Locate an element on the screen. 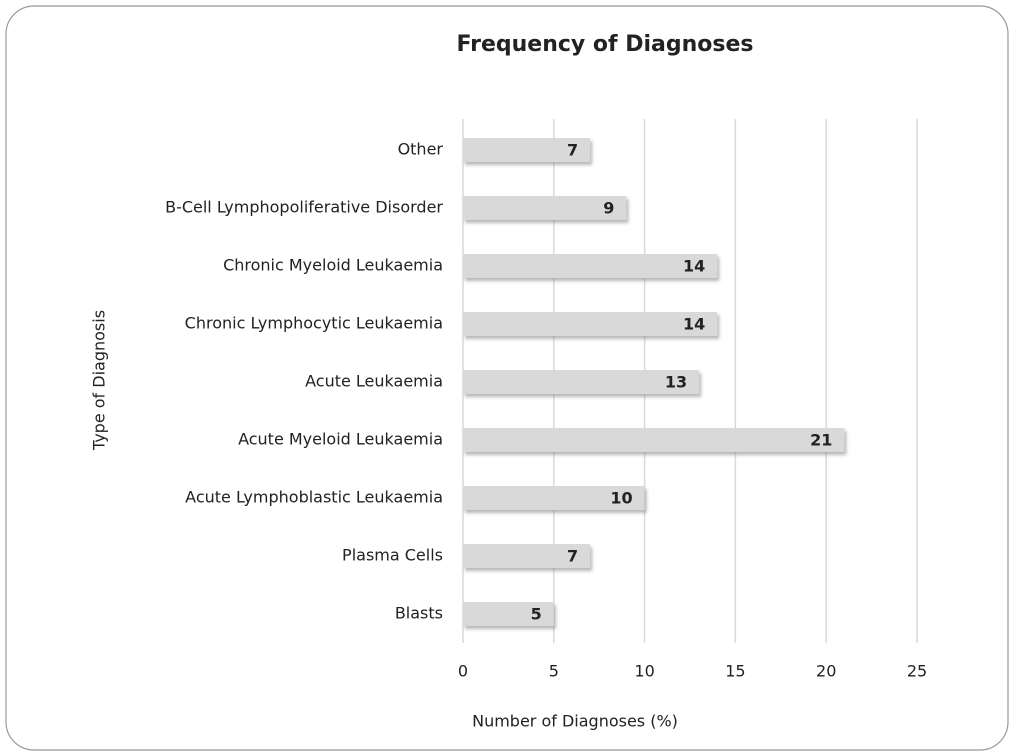 The image size is (1014, 756). x-axis-label: Number of Diagnoses (%) is located at coordinates (575, 721).